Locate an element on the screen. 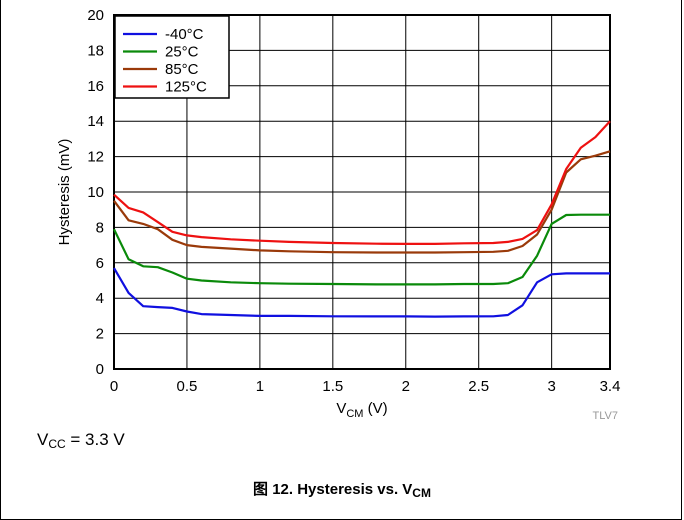 The width and height of the screenshot is (684, 520). y-tick-label: 8 is located at coordinates (100, 227).